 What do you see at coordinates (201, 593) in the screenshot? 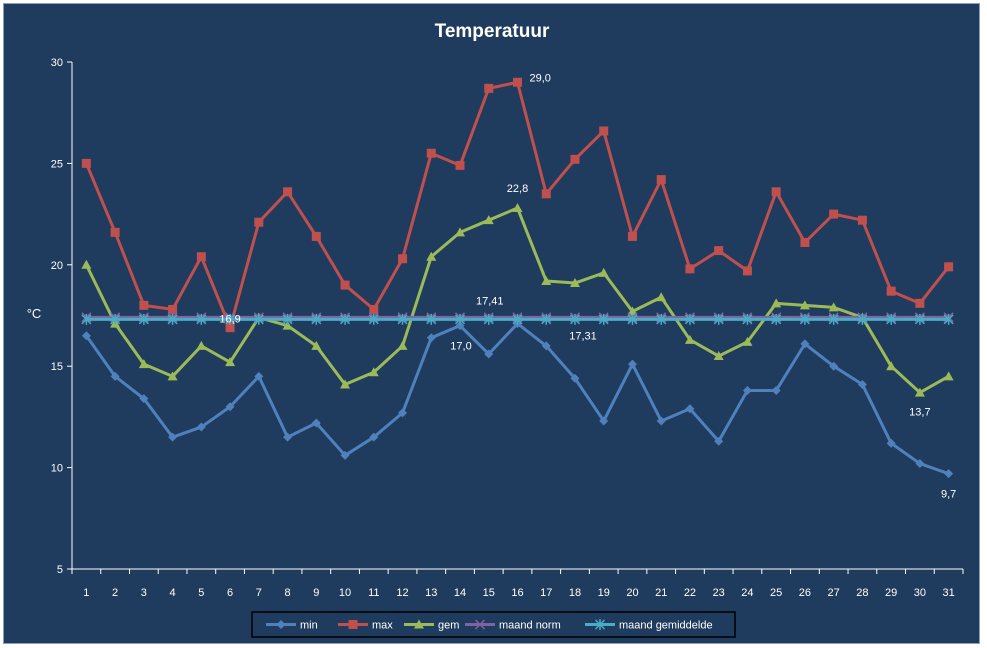
I see `x-tick-label: 5` at bounding box center [201, 593].